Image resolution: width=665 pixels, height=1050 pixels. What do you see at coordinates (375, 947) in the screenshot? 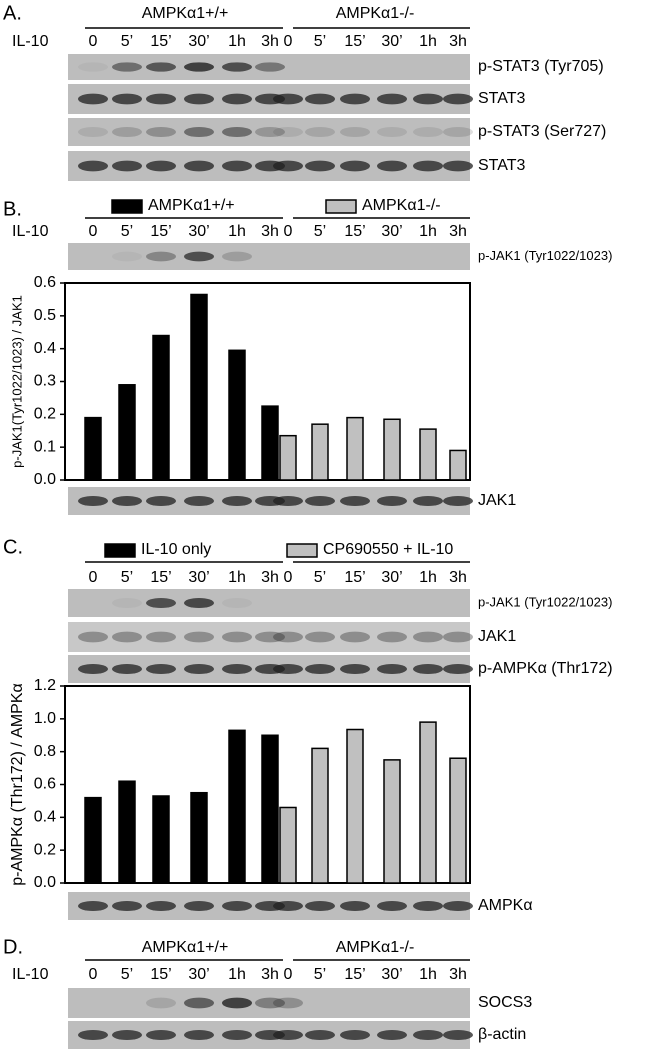
I see `group-label: AMPKα1-/-` at bounding box center [375, 947].